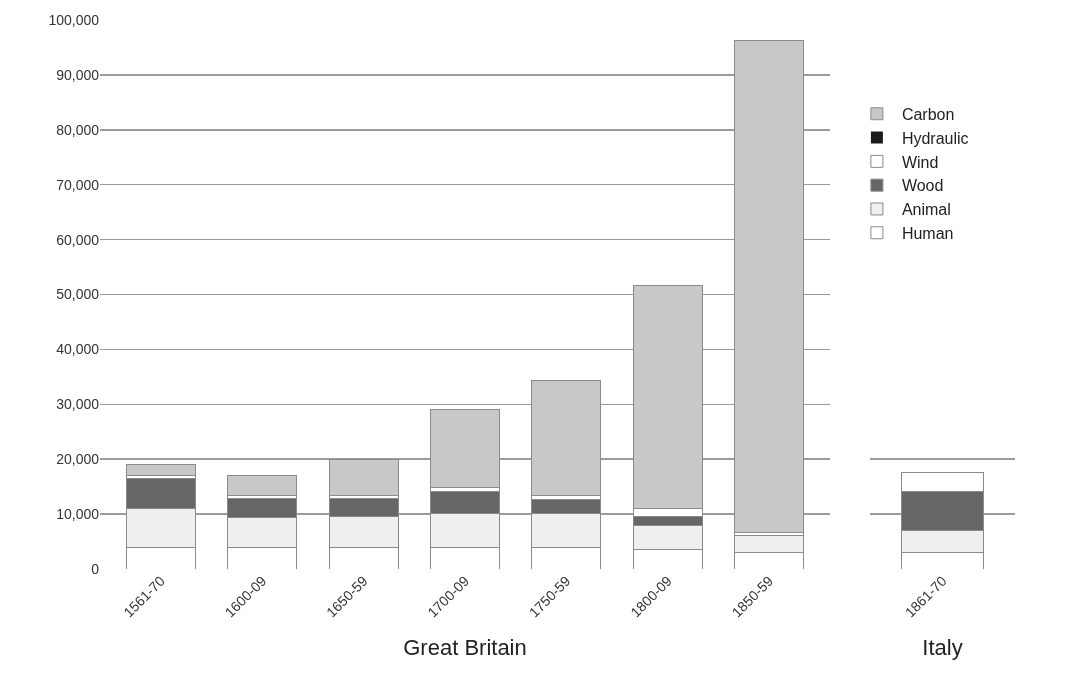 The height and width of the screenshot is (689, 1065). I want to click on y-tick-label: 100,000, so click(74, 19).